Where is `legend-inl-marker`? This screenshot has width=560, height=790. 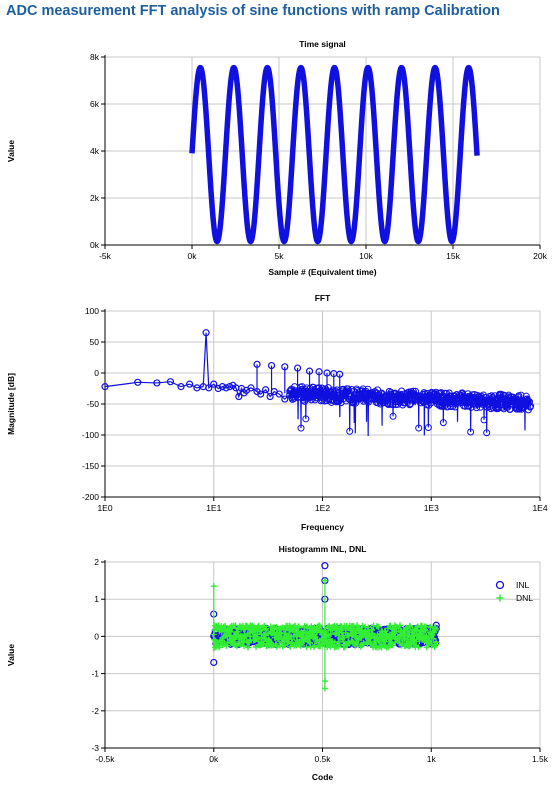
legend-inl-marker is located at coordinates (500, 585).